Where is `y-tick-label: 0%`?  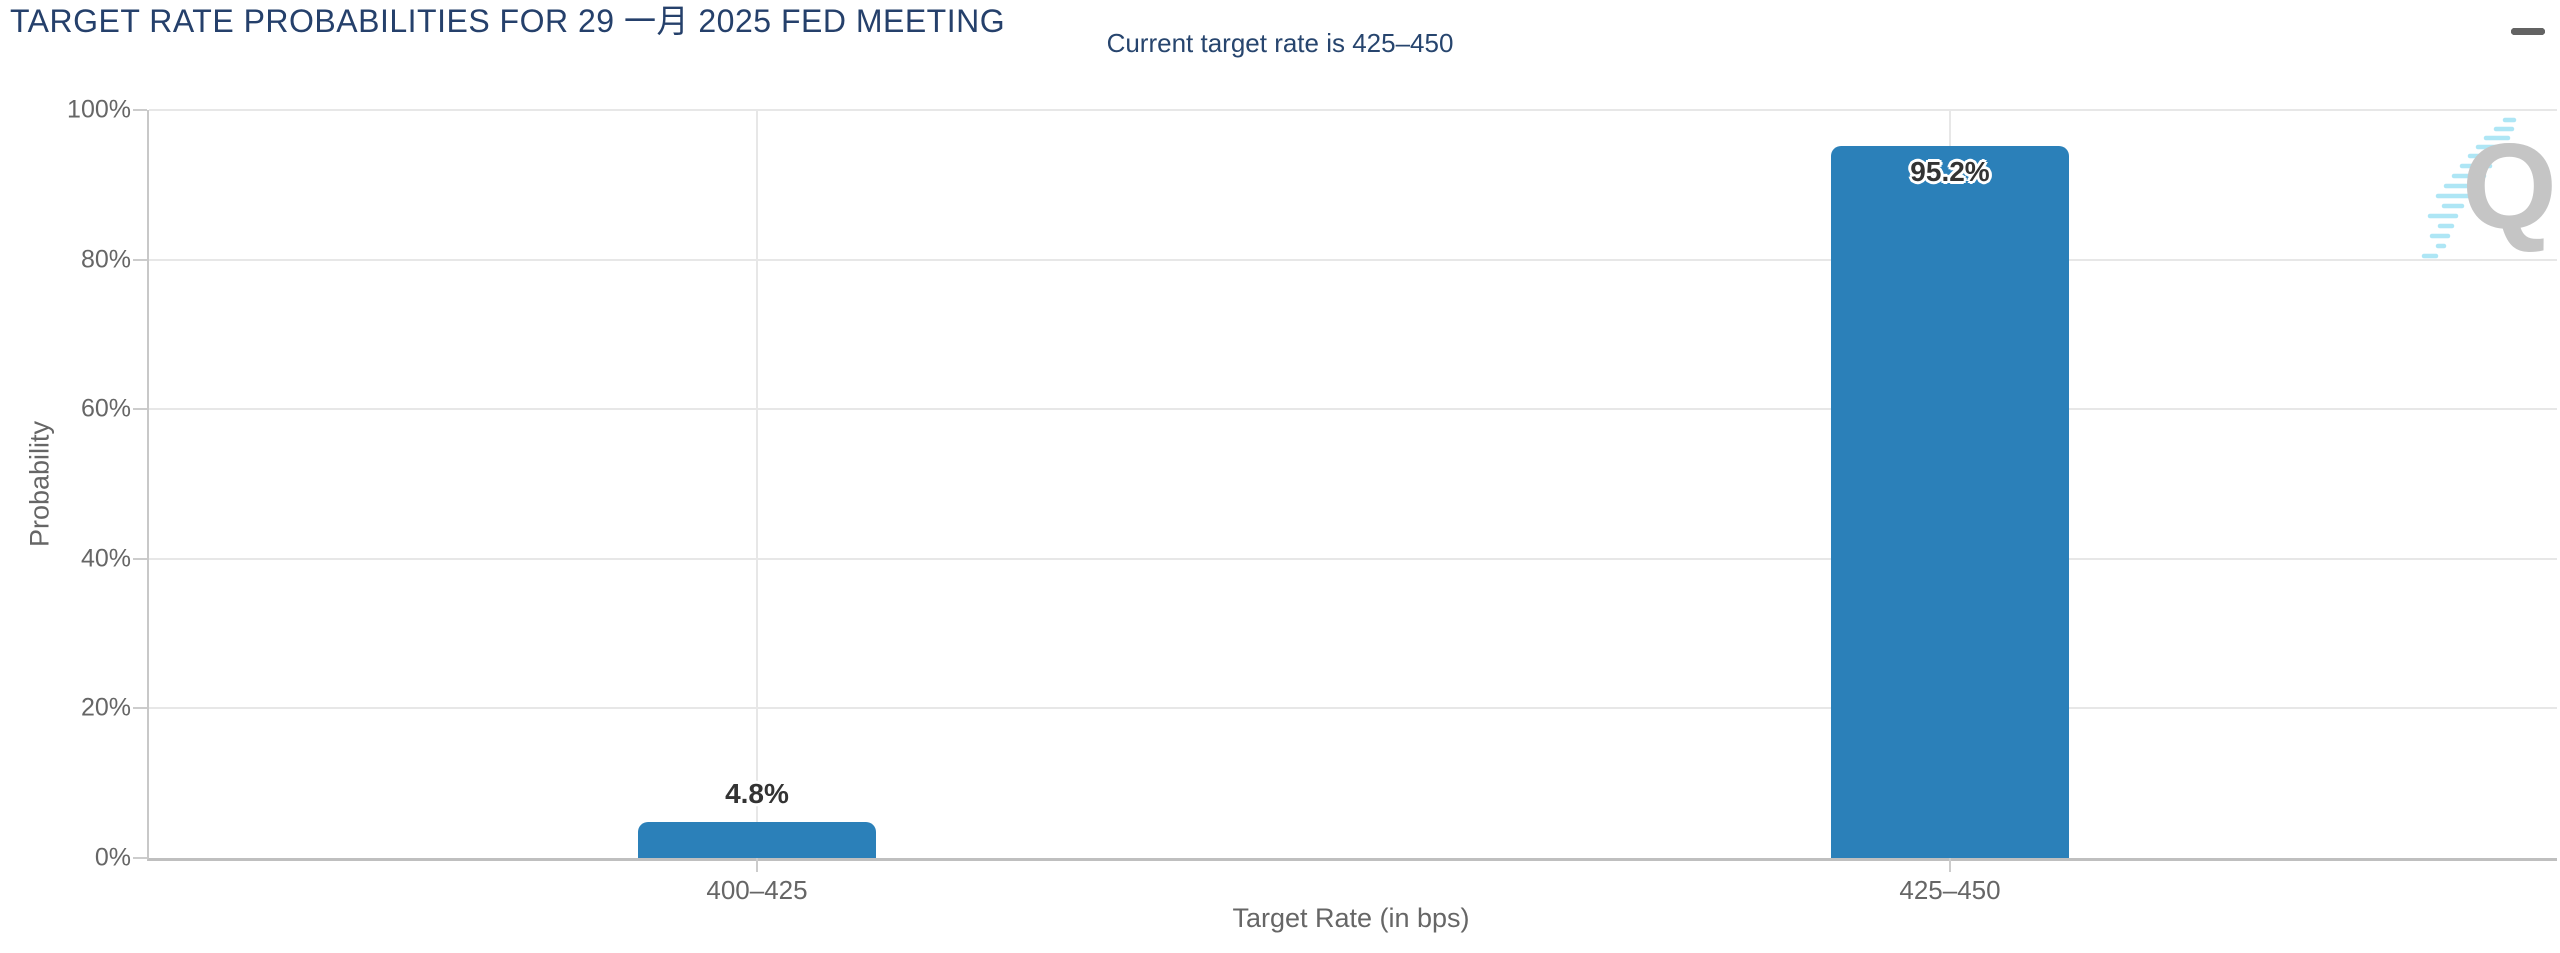 y-tick-label: 0% is located at coordinates (112, 857).